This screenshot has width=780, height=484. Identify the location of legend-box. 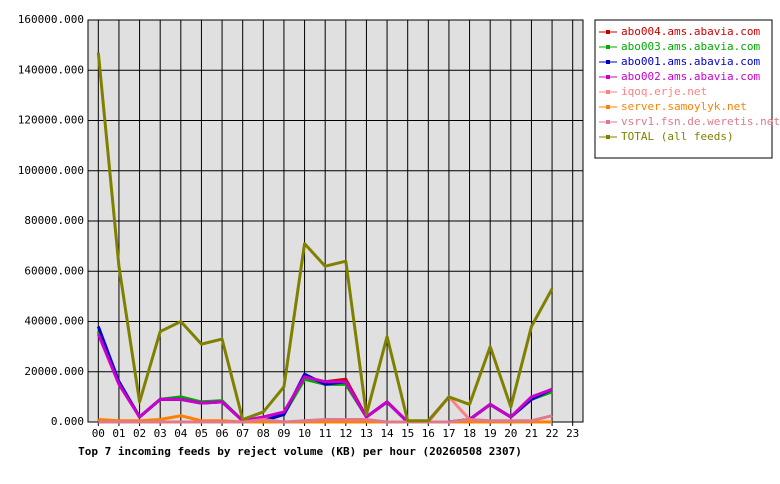
(683, 89).